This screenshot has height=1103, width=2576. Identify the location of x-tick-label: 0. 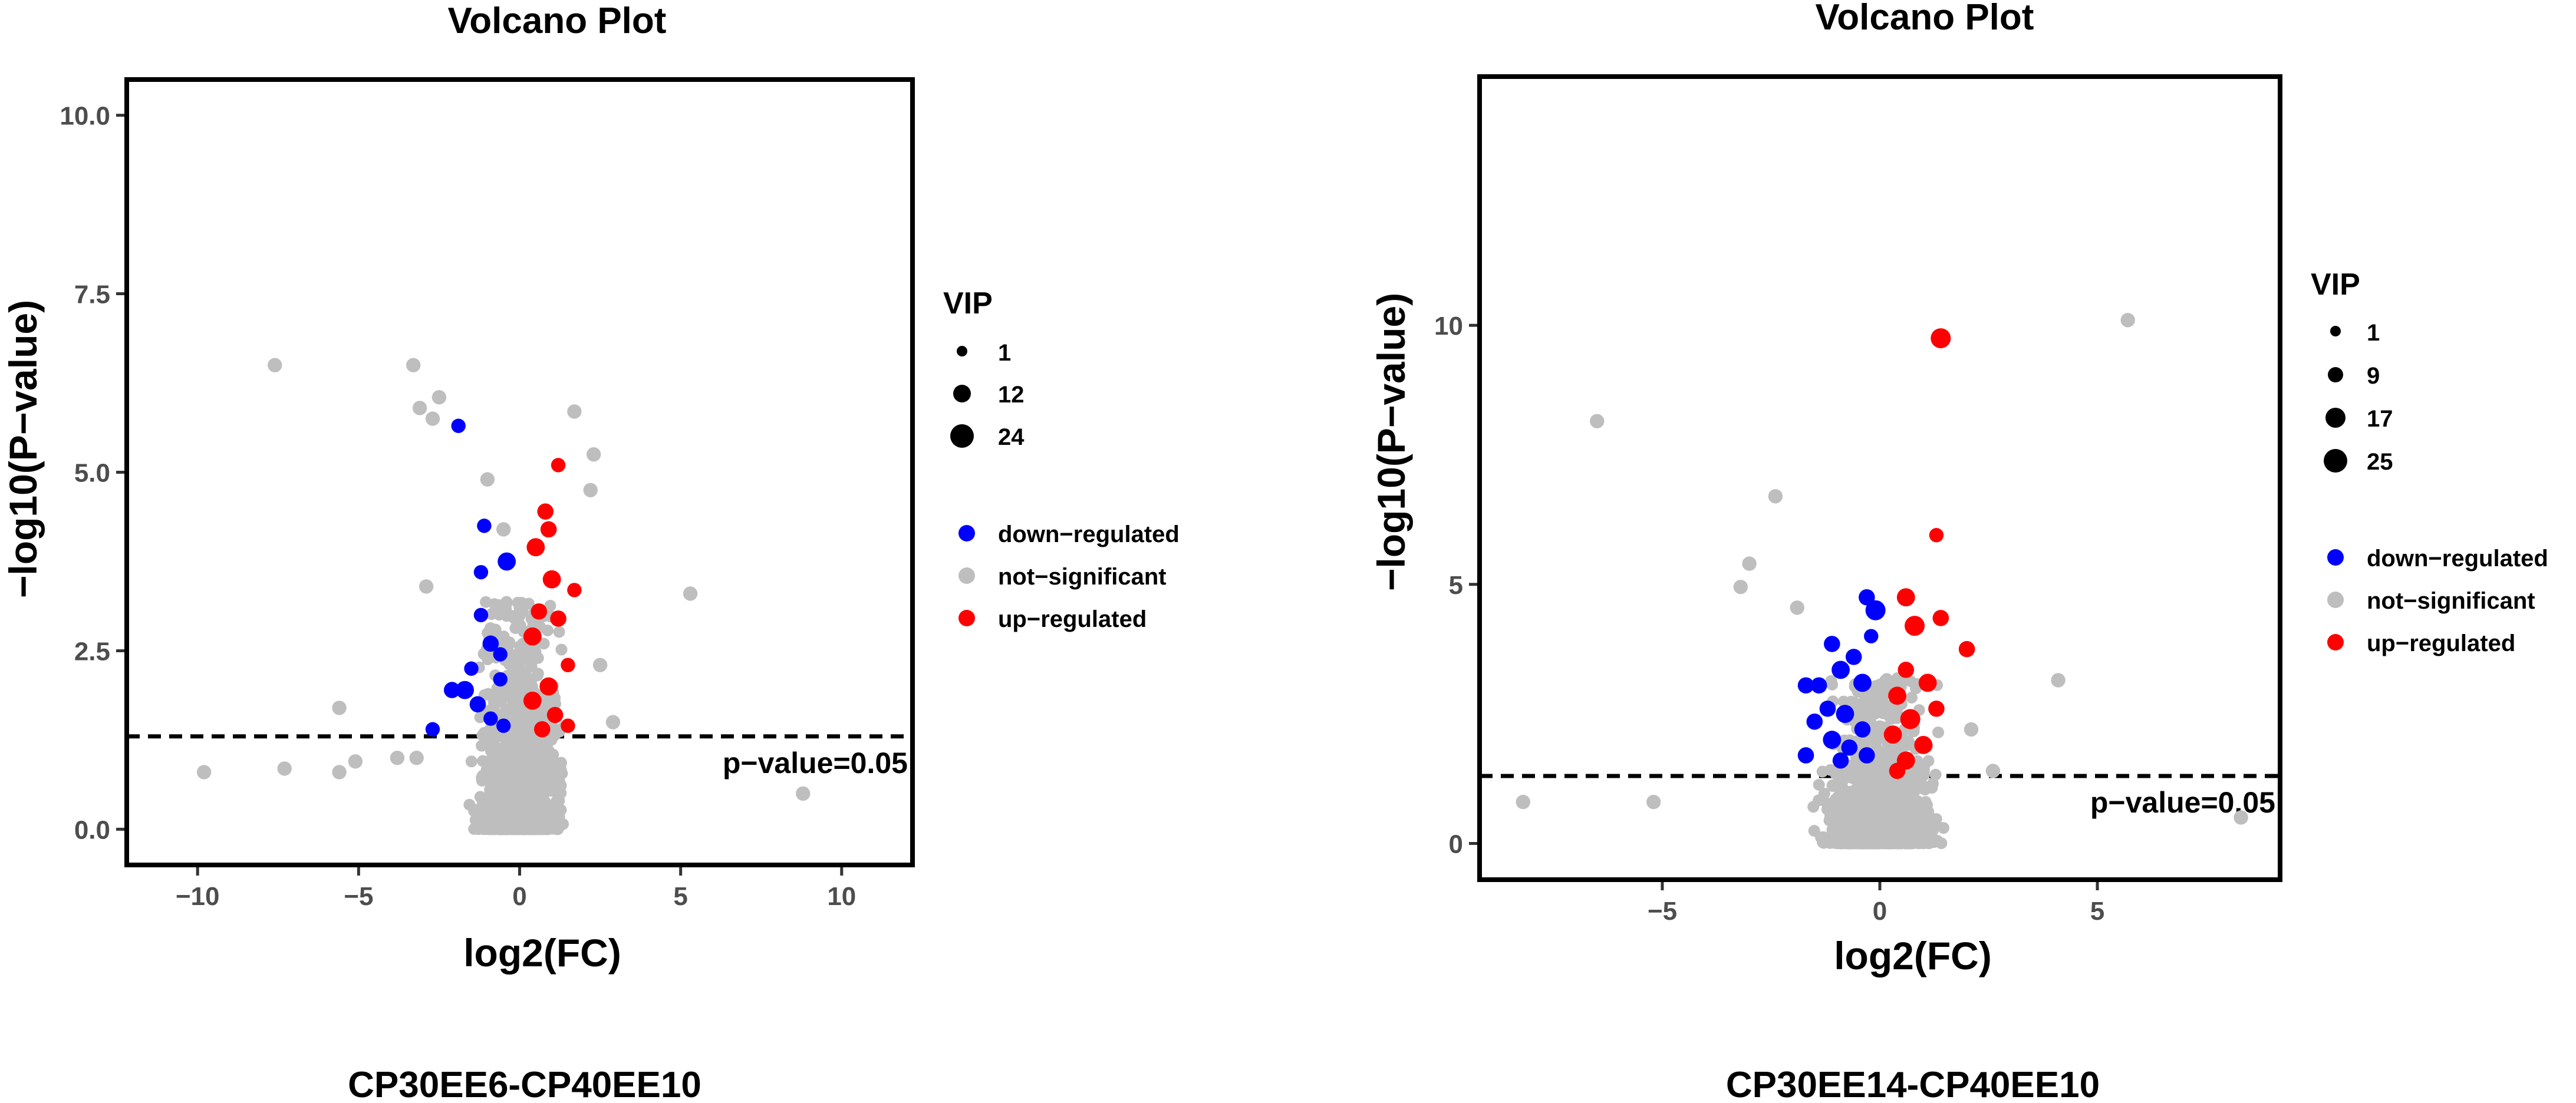
(1880, 911).